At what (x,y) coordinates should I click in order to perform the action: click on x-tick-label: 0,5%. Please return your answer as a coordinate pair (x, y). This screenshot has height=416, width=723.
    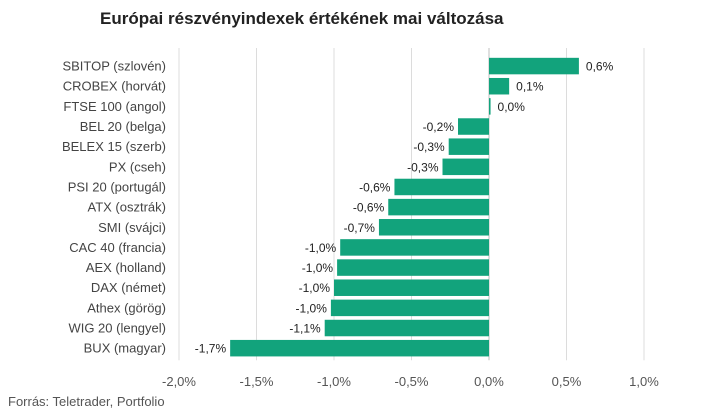
    Looking at the image, I should click on (567, 381).